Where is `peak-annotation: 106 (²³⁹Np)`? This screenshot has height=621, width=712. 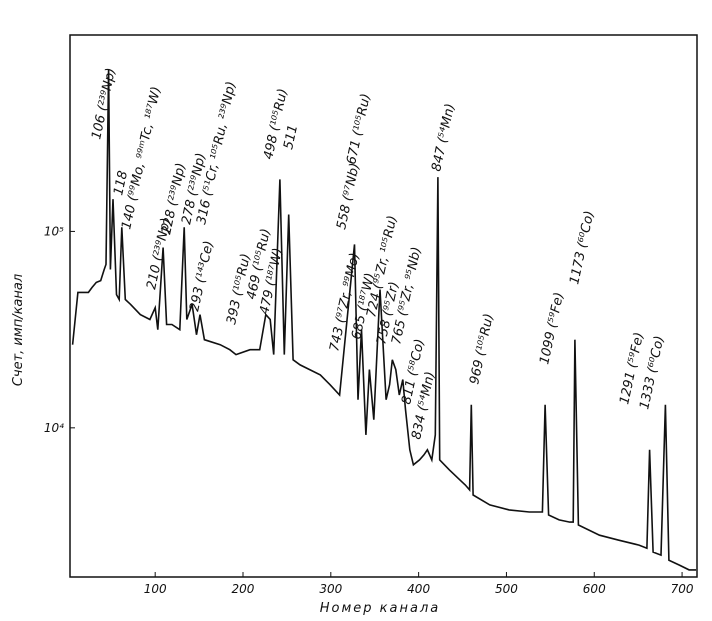 peak-annotation: 106 (²³⁹Np) is located at coordinates (104, 104).